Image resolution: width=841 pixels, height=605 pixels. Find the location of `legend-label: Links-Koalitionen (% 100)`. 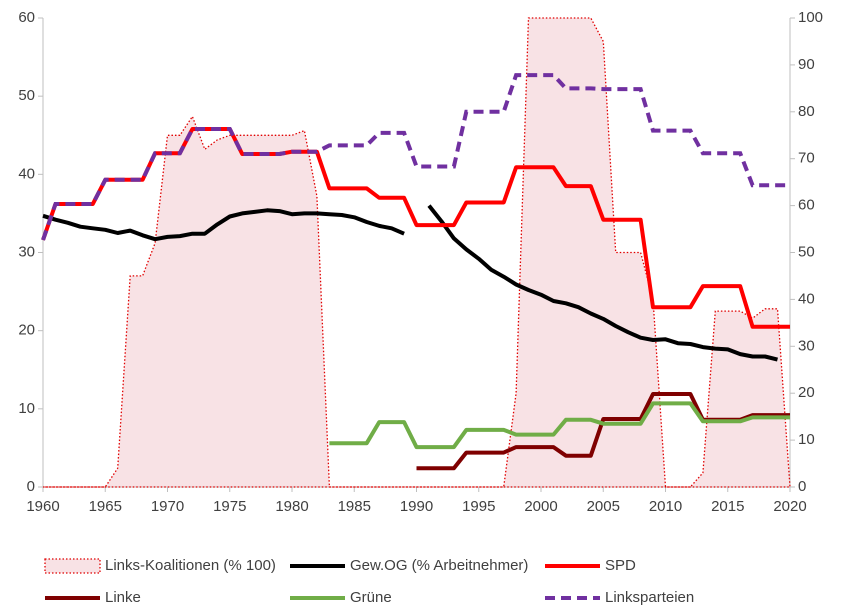

legend-label: Links-Koalitionen (% 100) is located at coordinates (190, 565).